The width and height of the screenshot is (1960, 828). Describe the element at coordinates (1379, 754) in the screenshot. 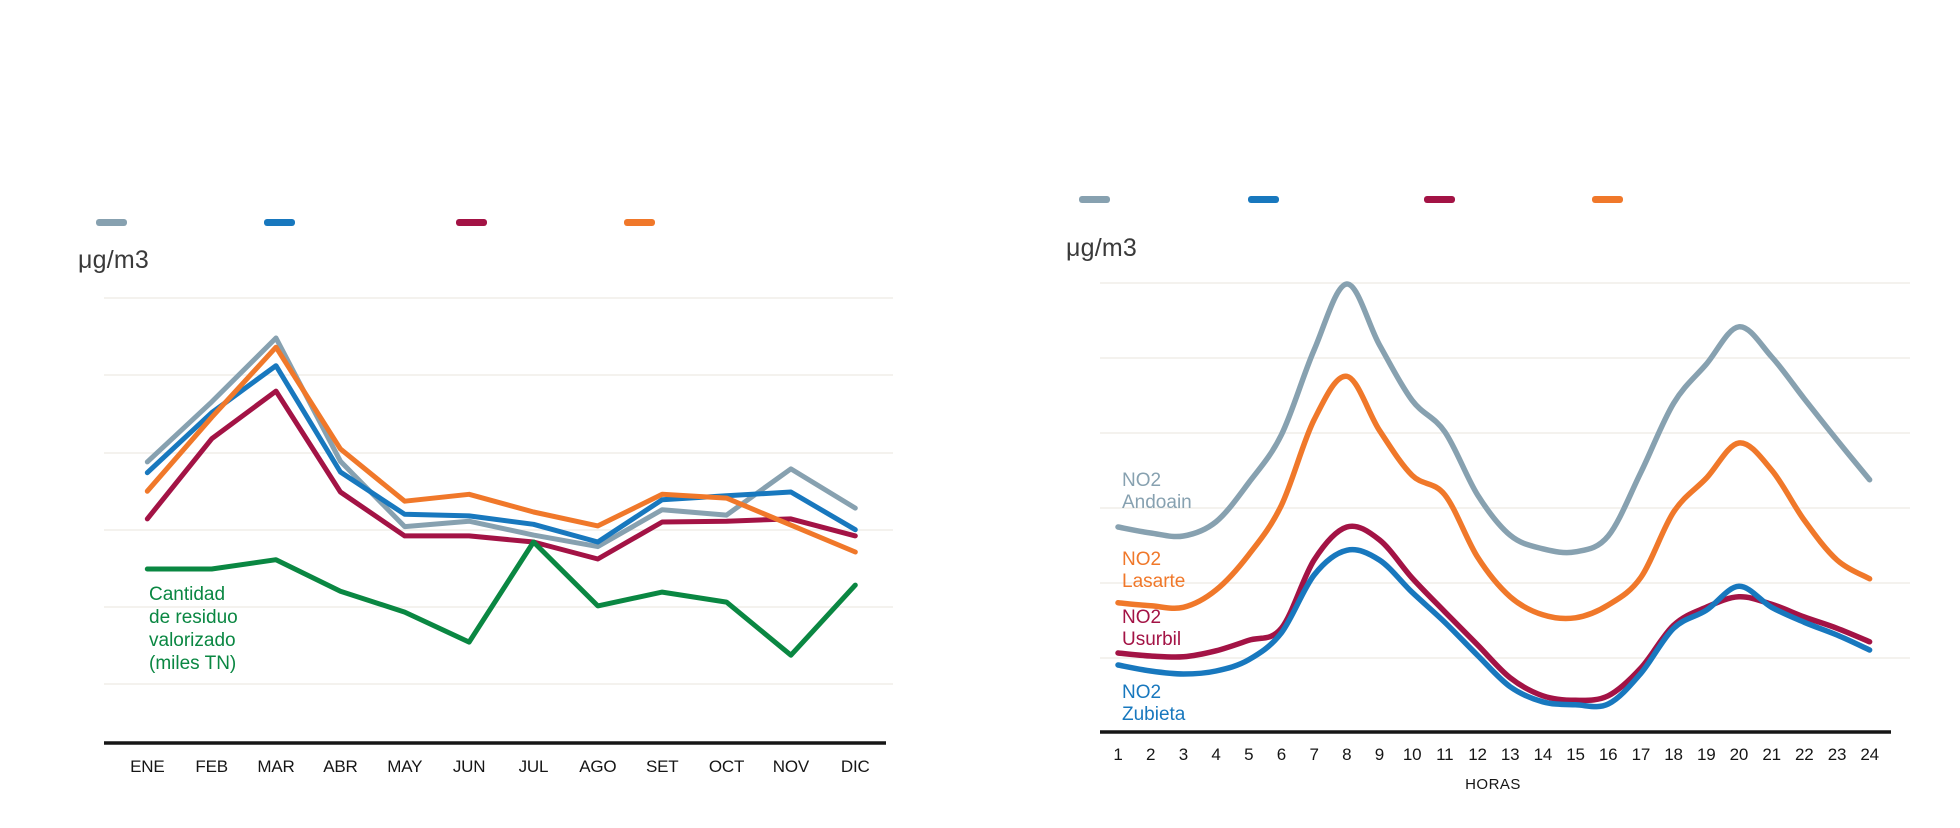

I see `x-tick-label: 9` at that location.